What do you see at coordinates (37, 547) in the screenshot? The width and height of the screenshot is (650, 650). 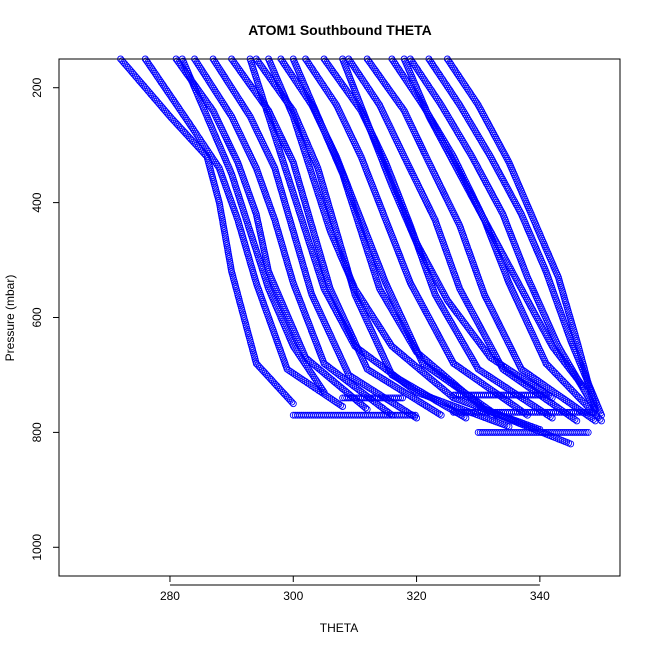 I see `y-tick-label: 1000` at bounding box center [37, 547].